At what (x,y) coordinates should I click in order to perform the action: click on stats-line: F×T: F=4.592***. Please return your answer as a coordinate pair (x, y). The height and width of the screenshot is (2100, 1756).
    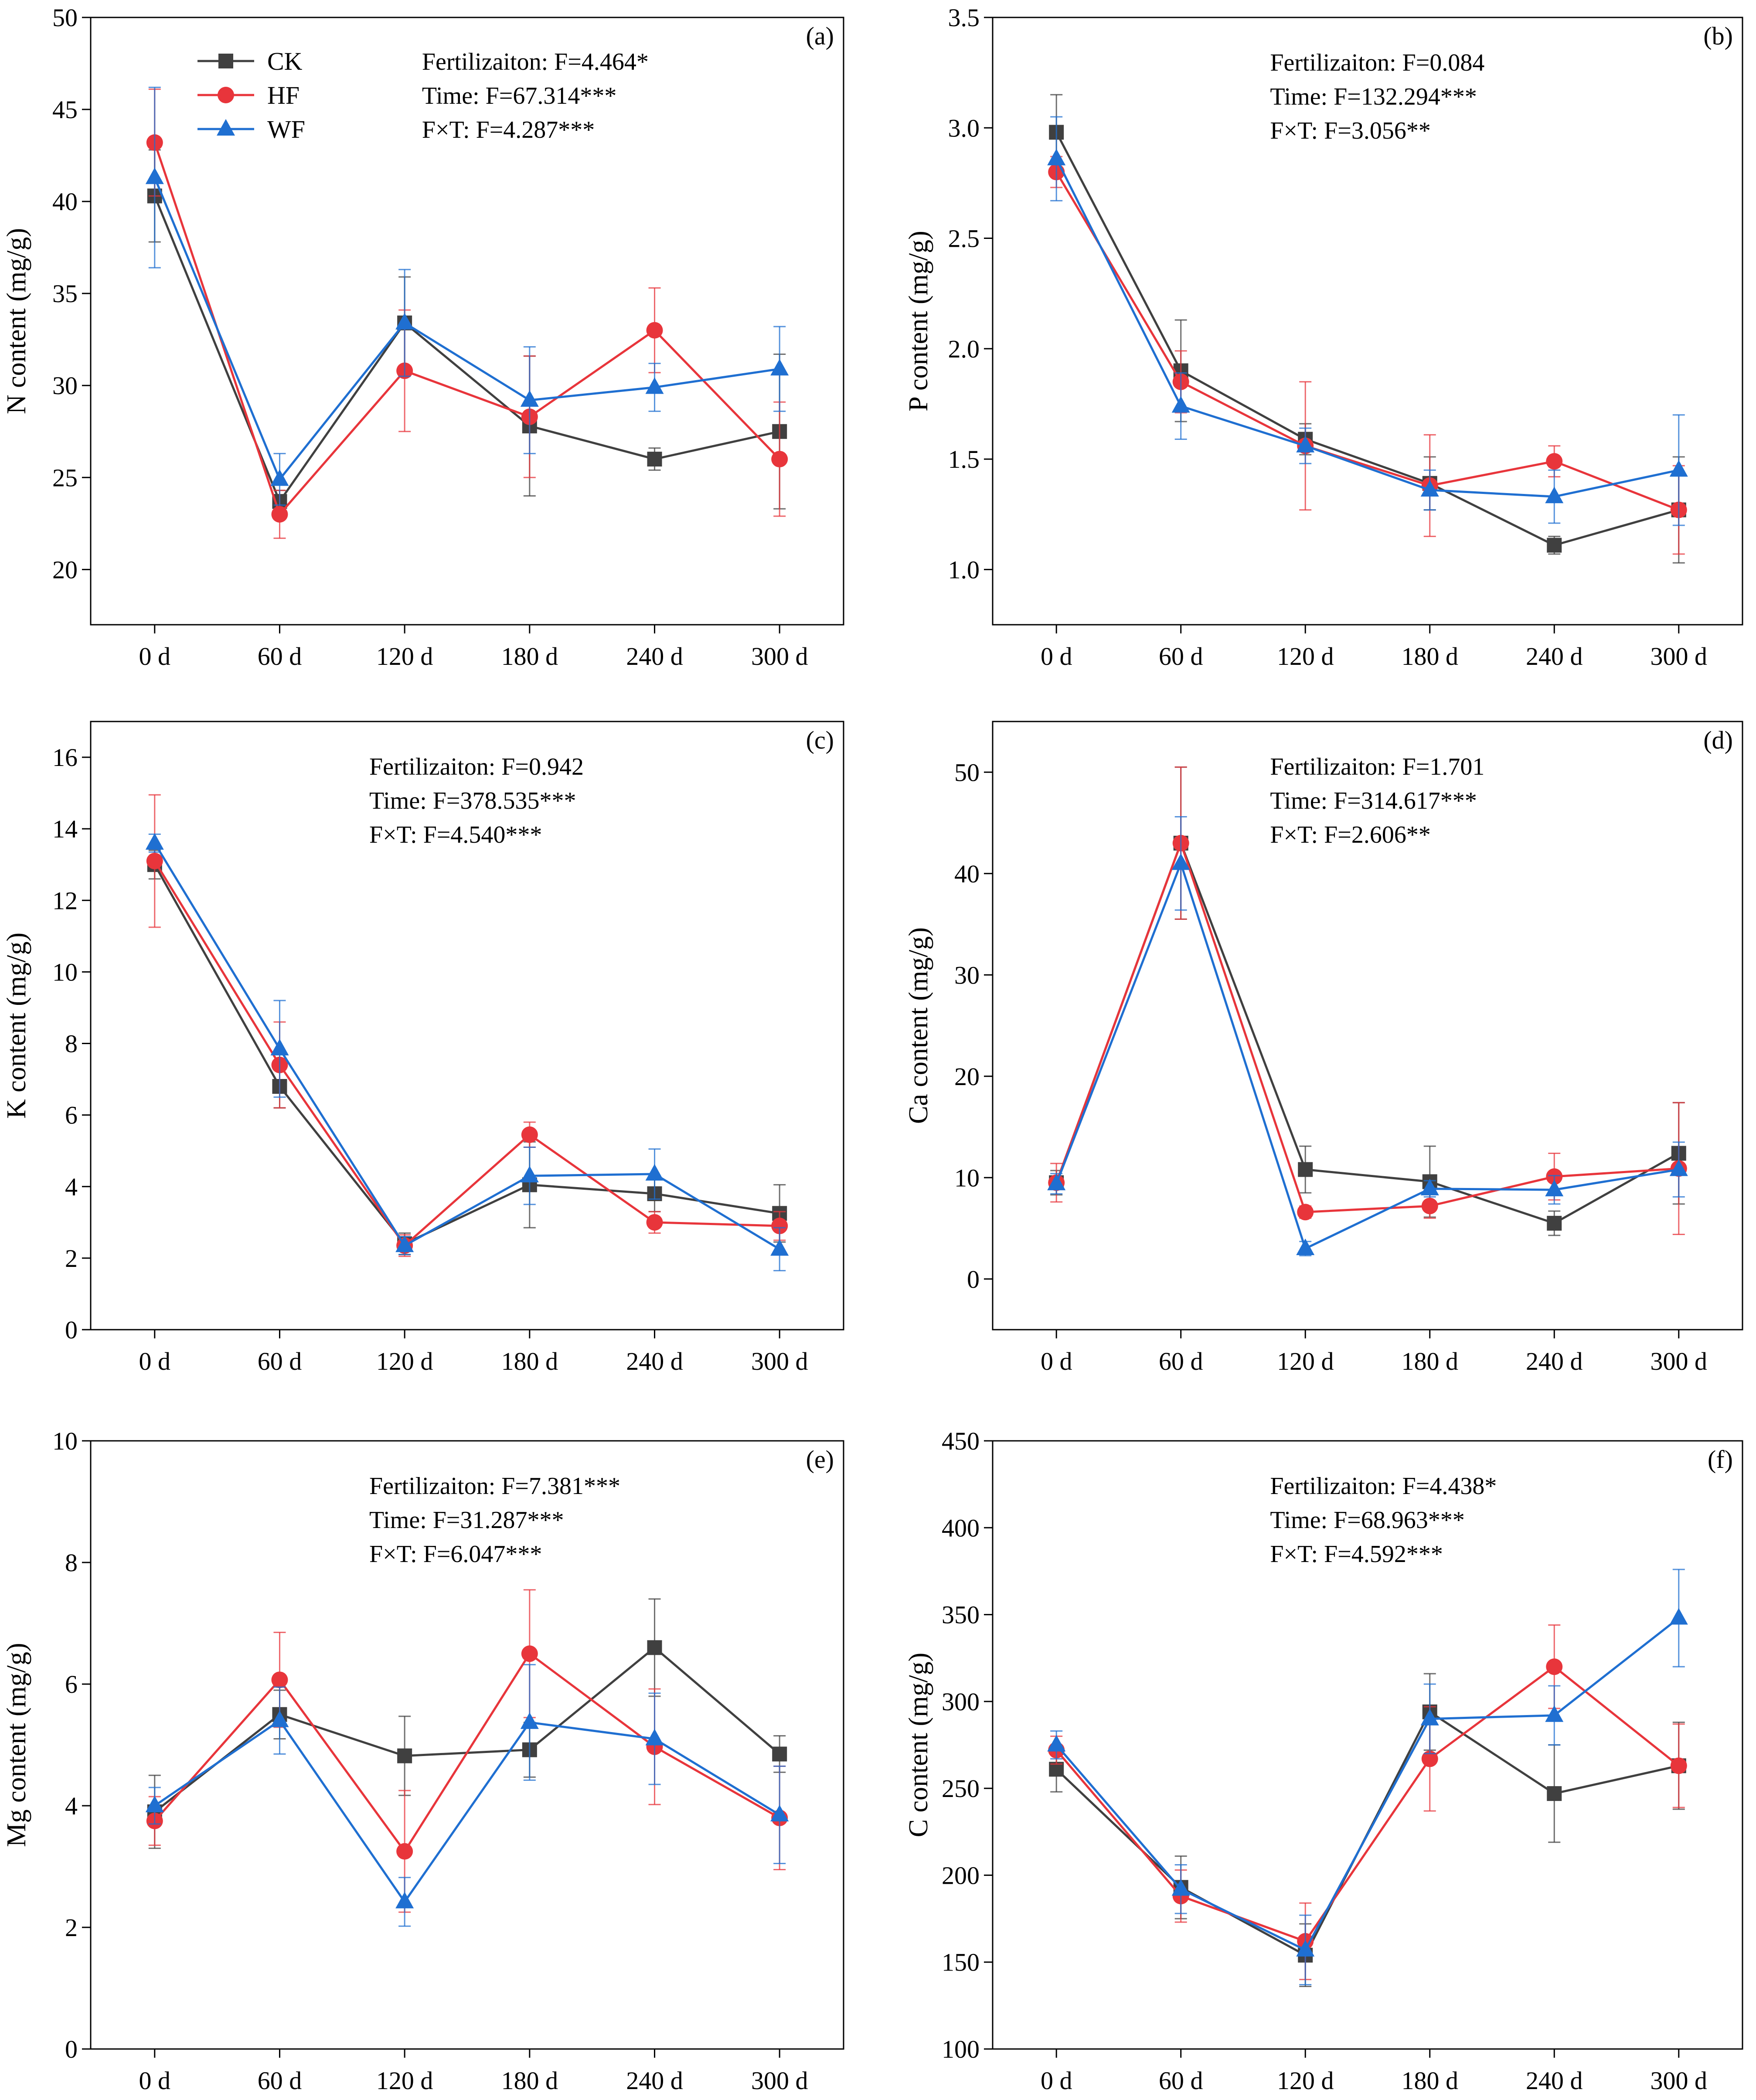
    Looking at the image, I should click on (1356, 1554).